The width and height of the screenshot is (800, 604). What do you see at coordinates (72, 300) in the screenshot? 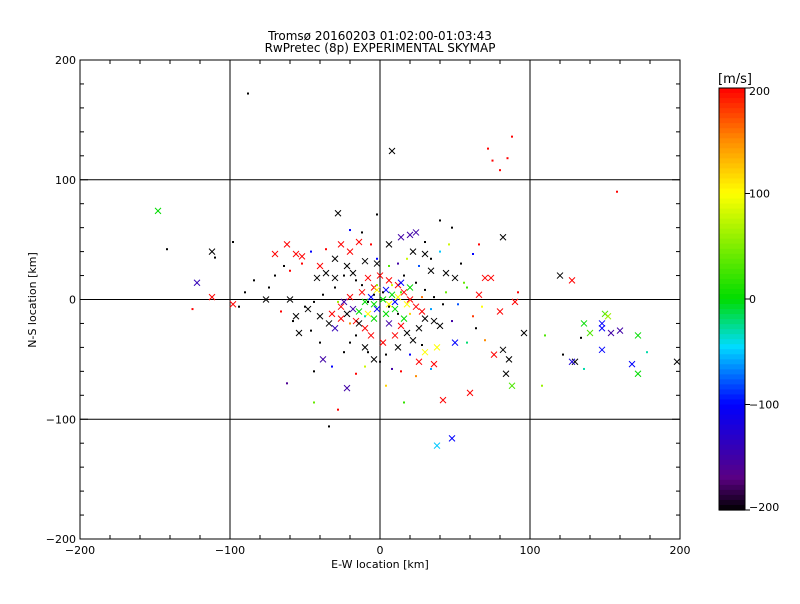
I see `y-tick-label: 0` at bounding box center [72, 300].